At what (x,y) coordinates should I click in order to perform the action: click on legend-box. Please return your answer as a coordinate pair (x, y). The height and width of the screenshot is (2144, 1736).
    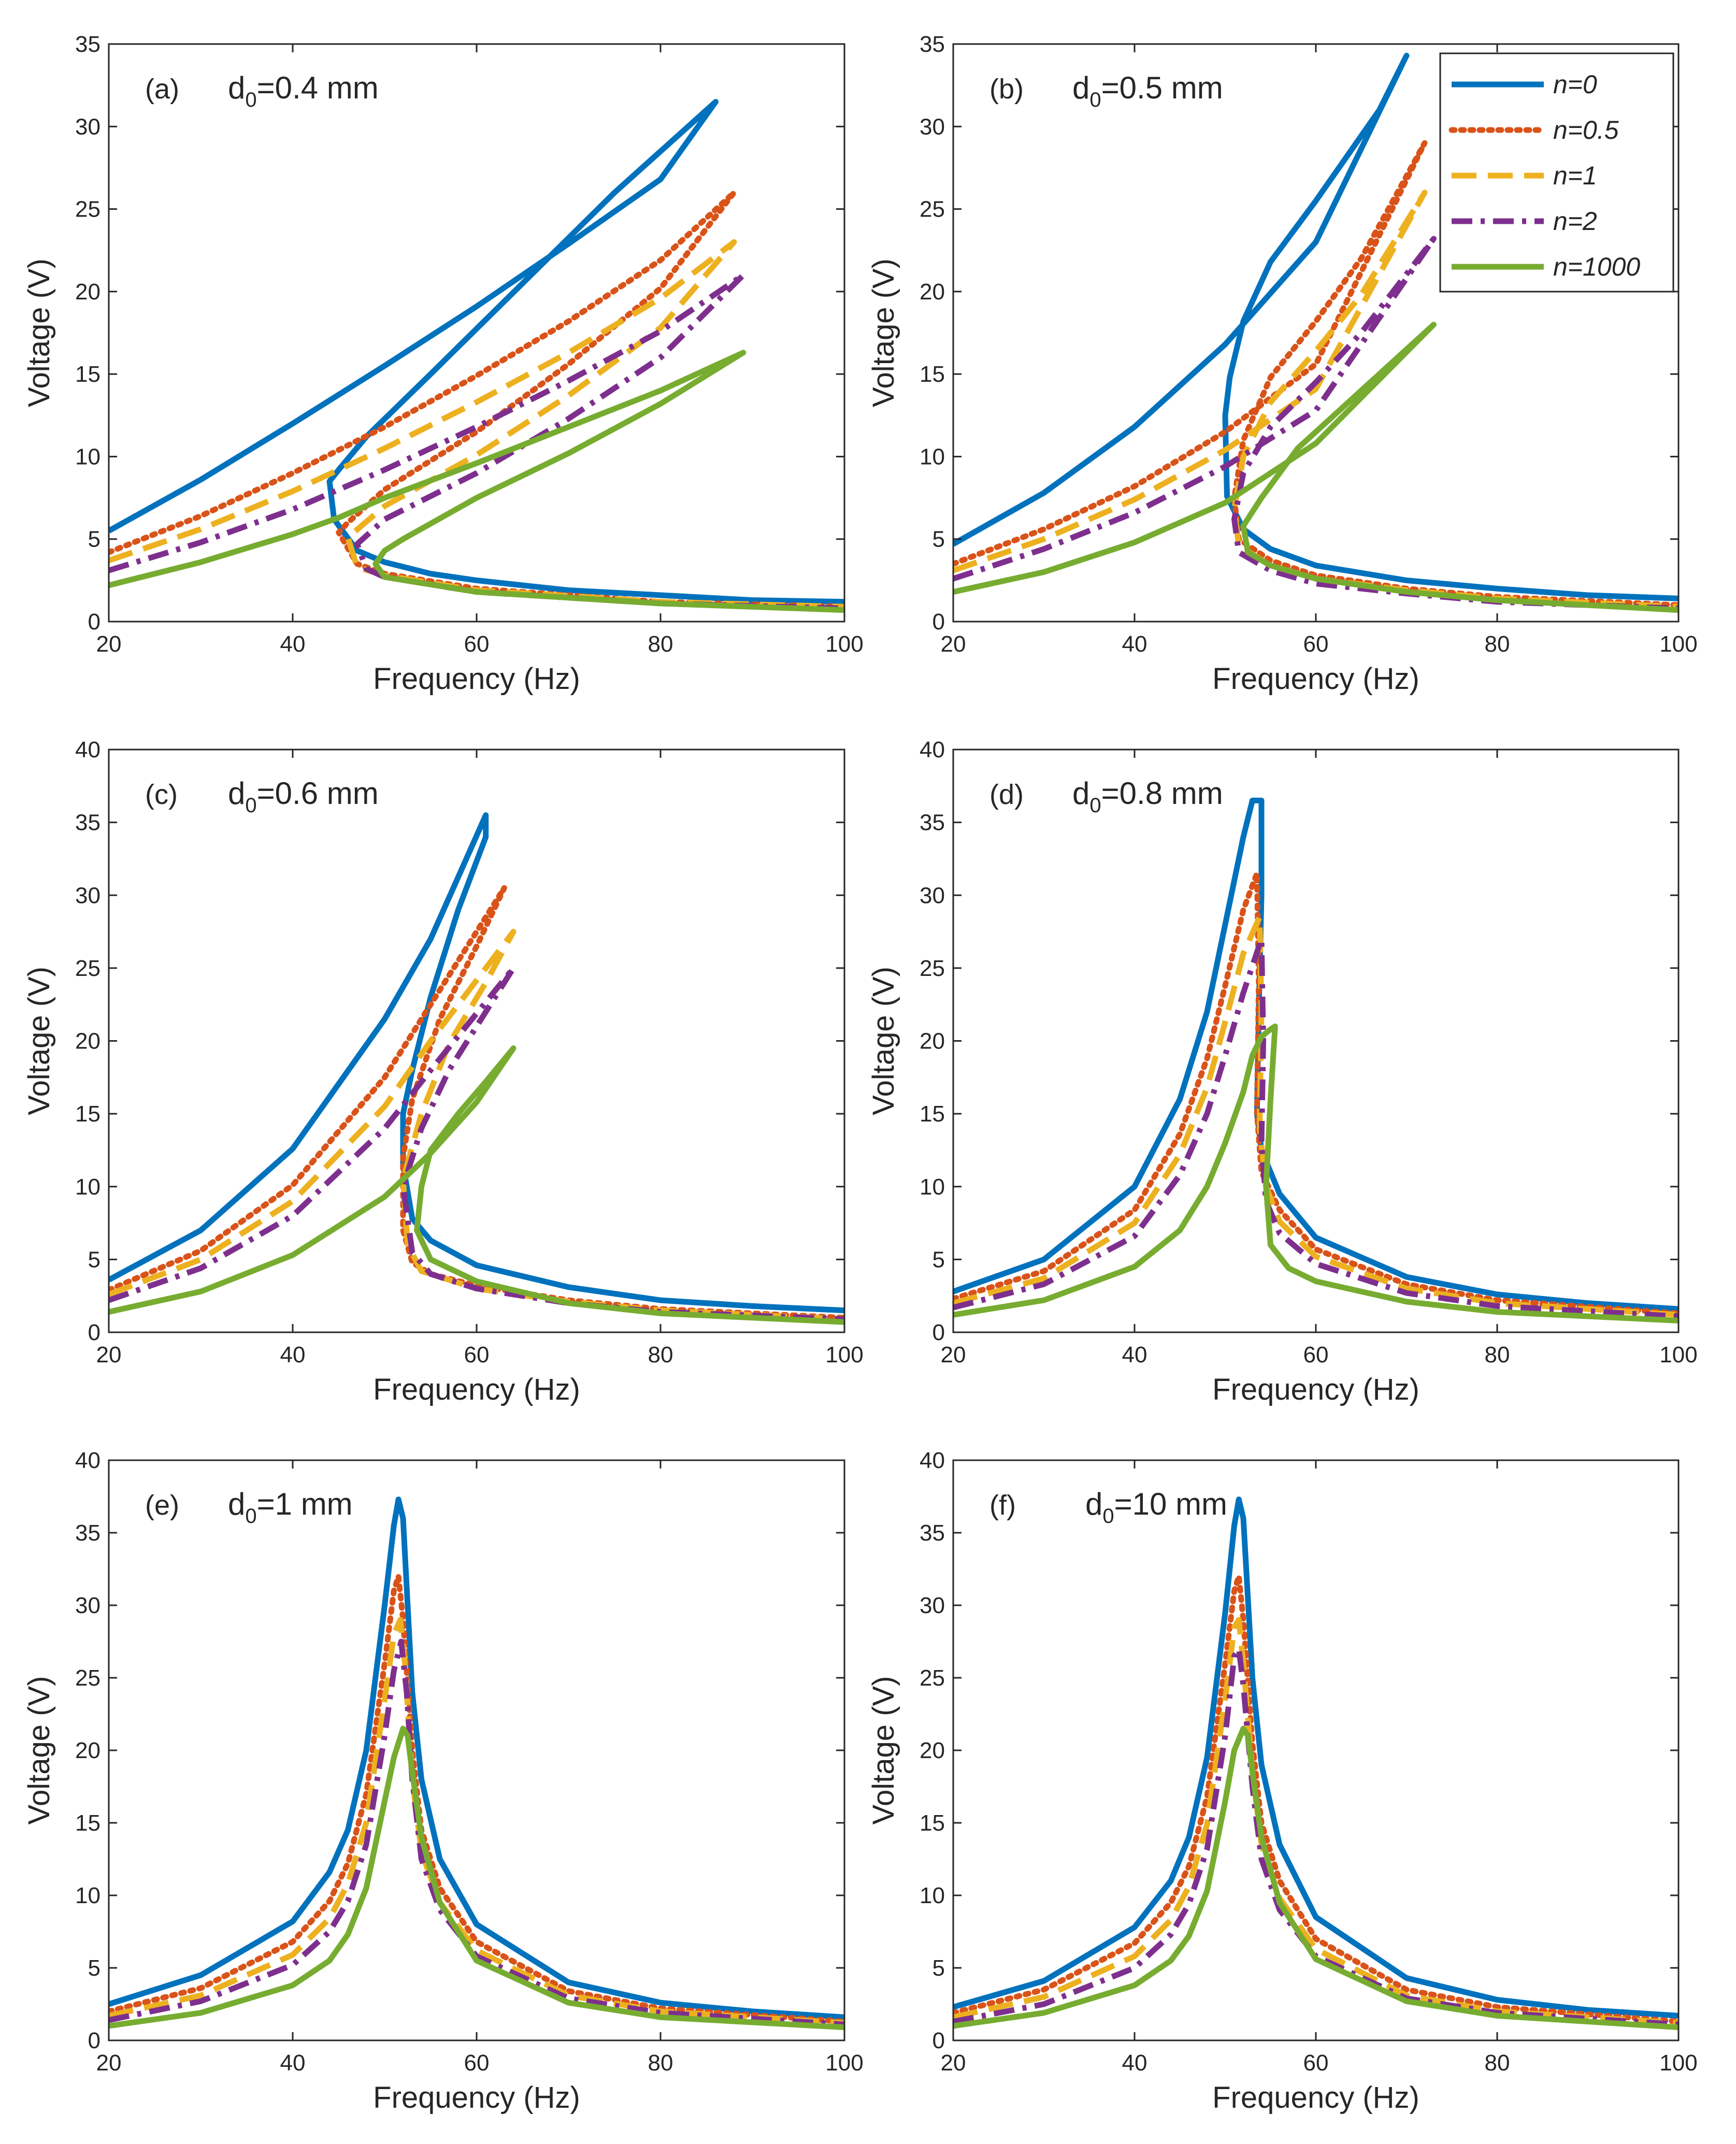
    Looking at the image, I should click on (1556, 173).